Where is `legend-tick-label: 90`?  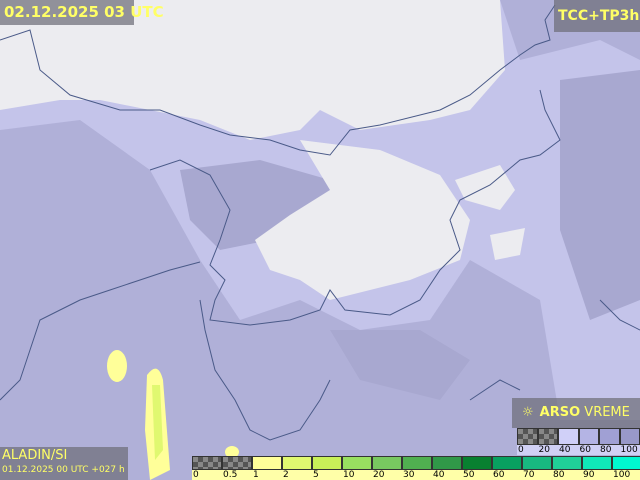 legend-tick-label: 90 is located at coordinates (589, 475).